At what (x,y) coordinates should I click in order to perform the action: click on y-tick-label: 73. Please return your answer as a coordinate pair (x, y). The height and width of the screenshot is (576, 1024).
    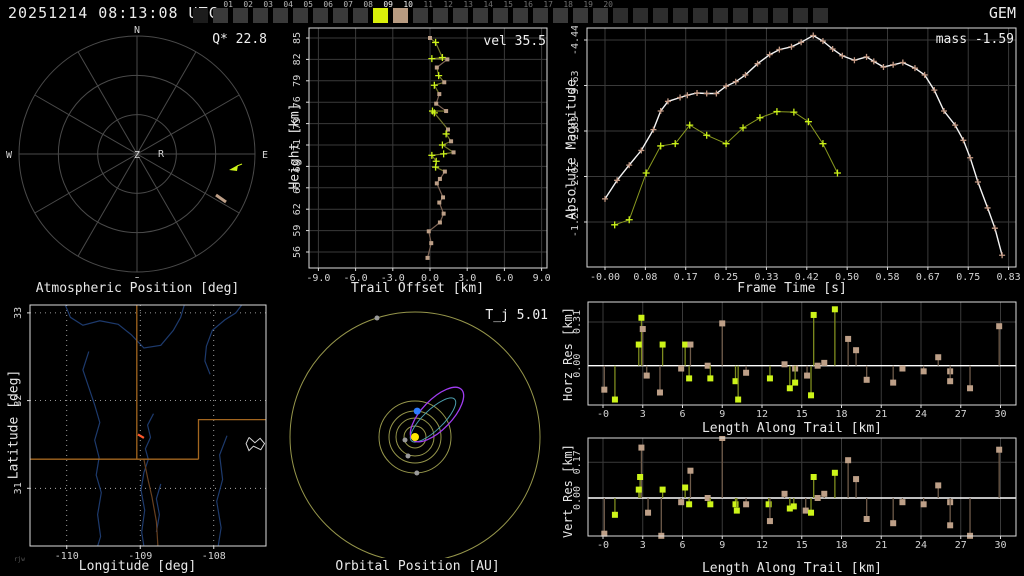
    Looking at the image, I should click on (297, 124).